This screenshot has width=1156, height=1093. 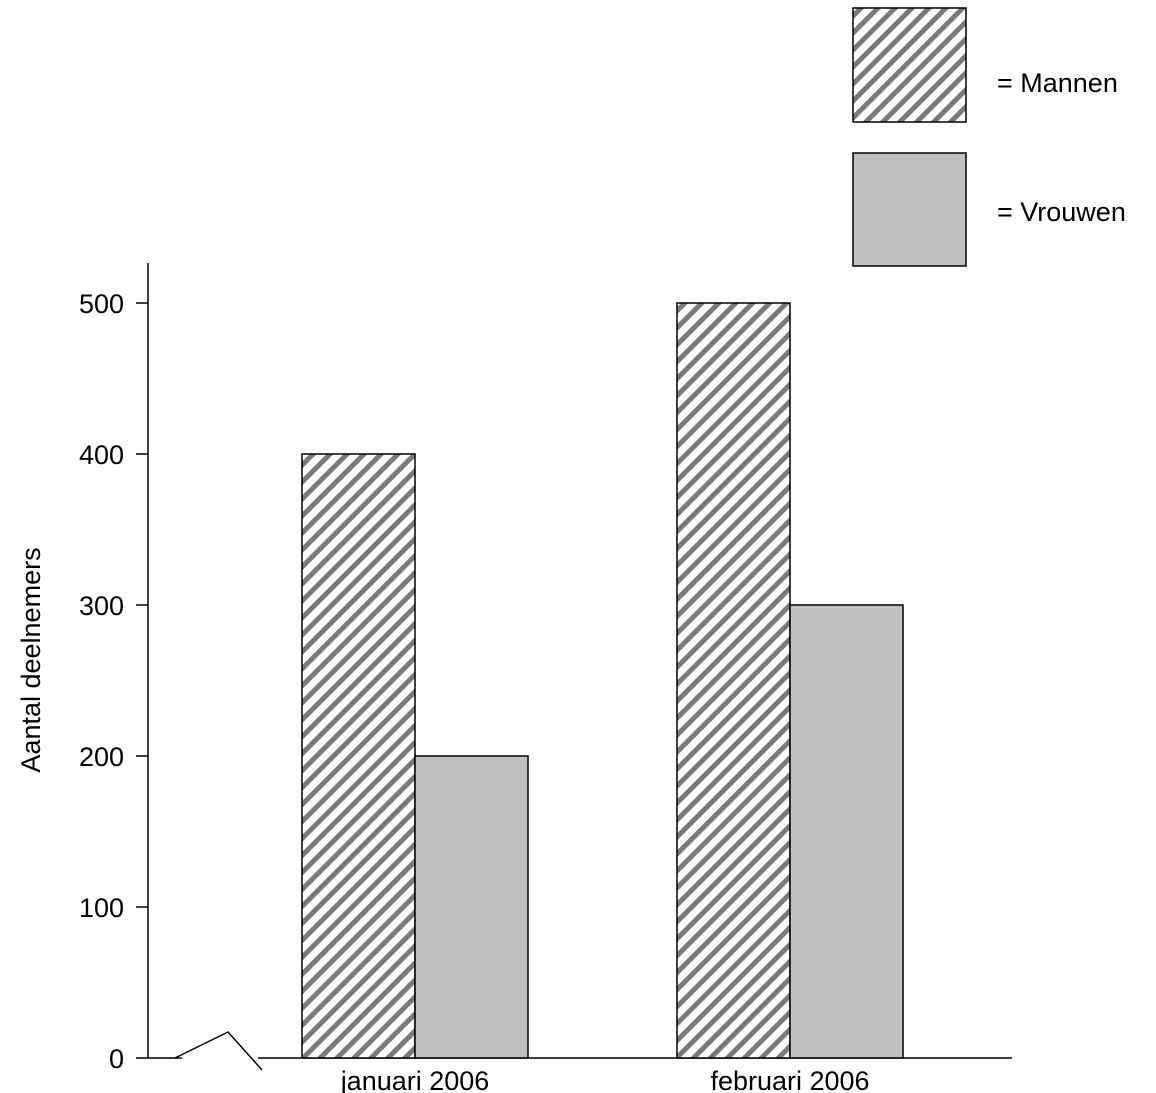 What do you see at coordinates (1057, 83) in the screenshot?
I see `legend-label-mannen: = Mannen` at bounding box center [1057, 83].